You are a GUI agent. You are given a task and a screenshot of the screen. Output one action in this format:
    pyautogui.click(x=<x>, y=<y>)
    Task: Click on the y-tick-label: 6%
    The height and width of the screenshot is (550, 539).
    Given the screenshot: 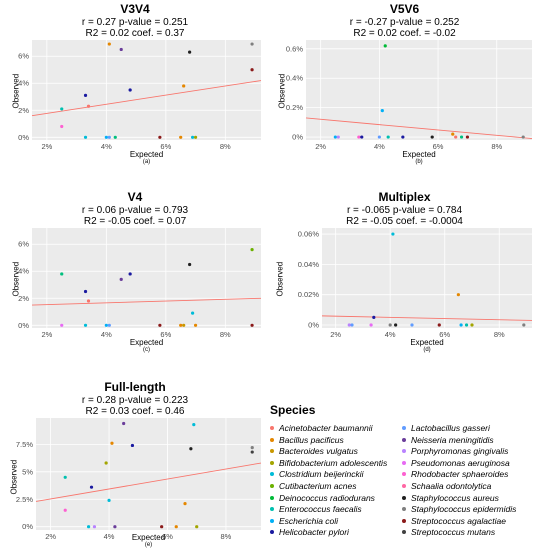 What is the action you would take?
    pyautogui.click(x=23, y=244)
    